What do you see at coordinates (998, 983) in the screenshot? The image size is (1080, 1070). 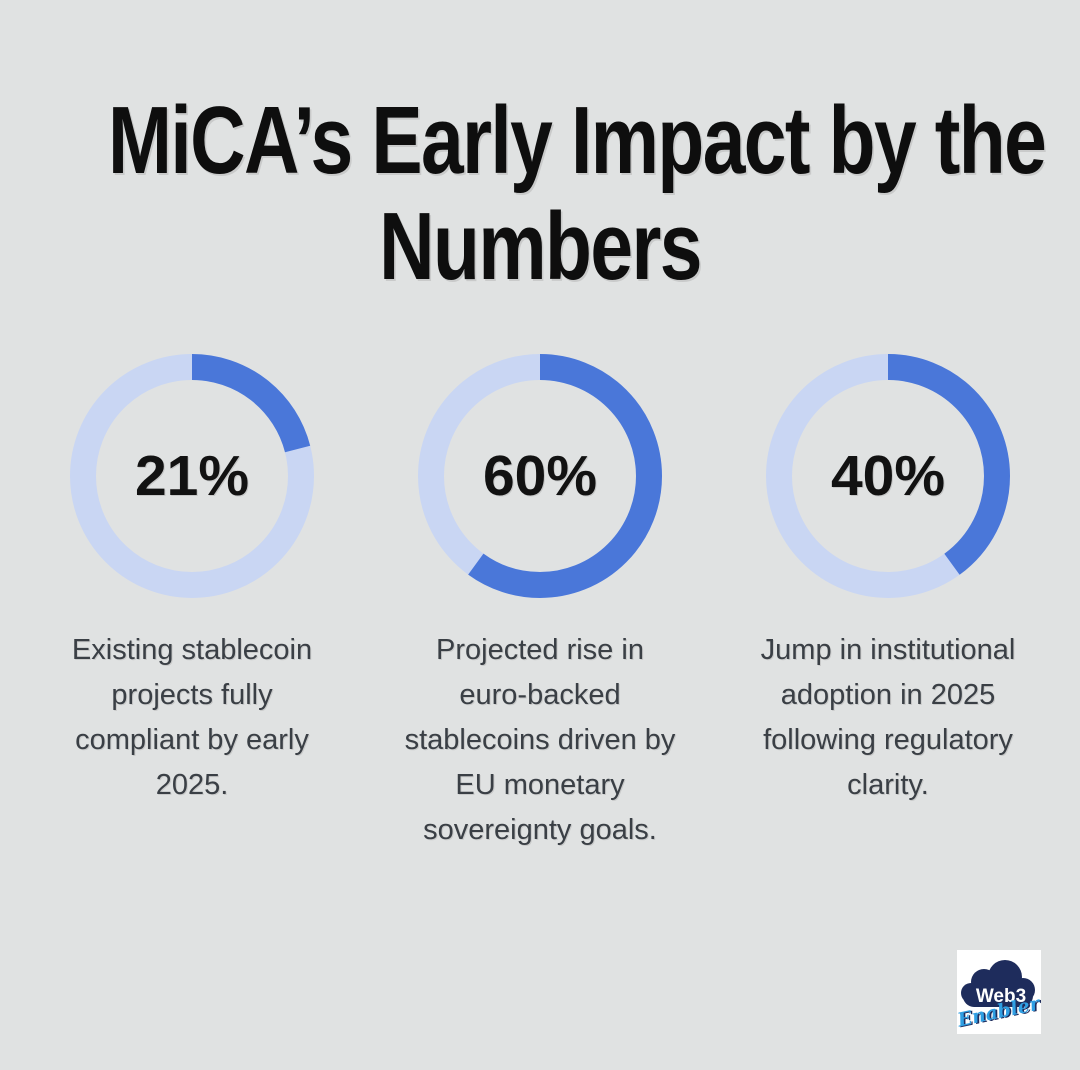 I see `cloud-icon` at bounding box center [998, 983].